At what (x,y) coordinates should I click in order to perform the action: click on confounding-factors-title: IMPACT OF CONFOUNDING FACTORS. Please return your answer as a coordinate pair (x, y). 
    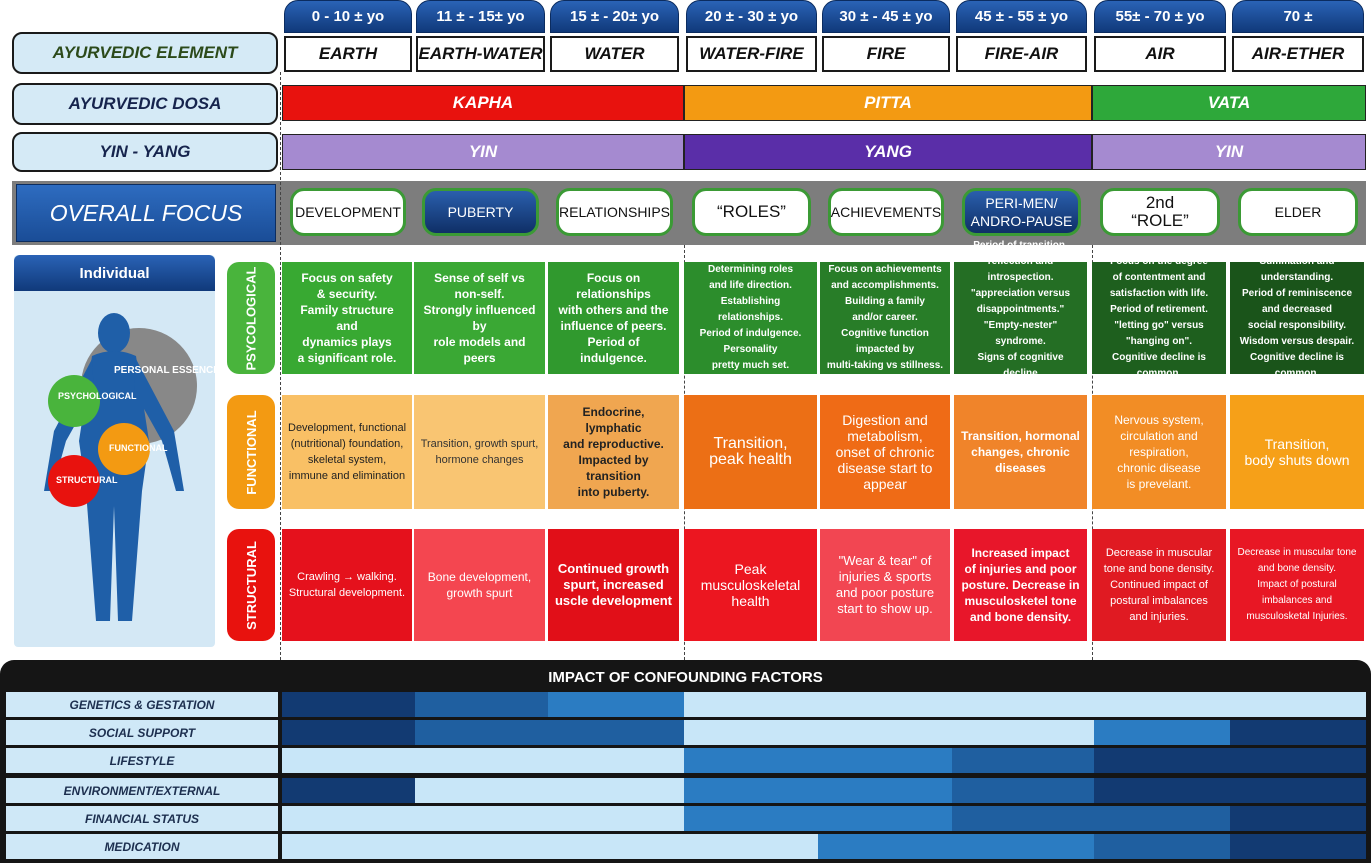
    Looking at the image, I should click on (685, 677).